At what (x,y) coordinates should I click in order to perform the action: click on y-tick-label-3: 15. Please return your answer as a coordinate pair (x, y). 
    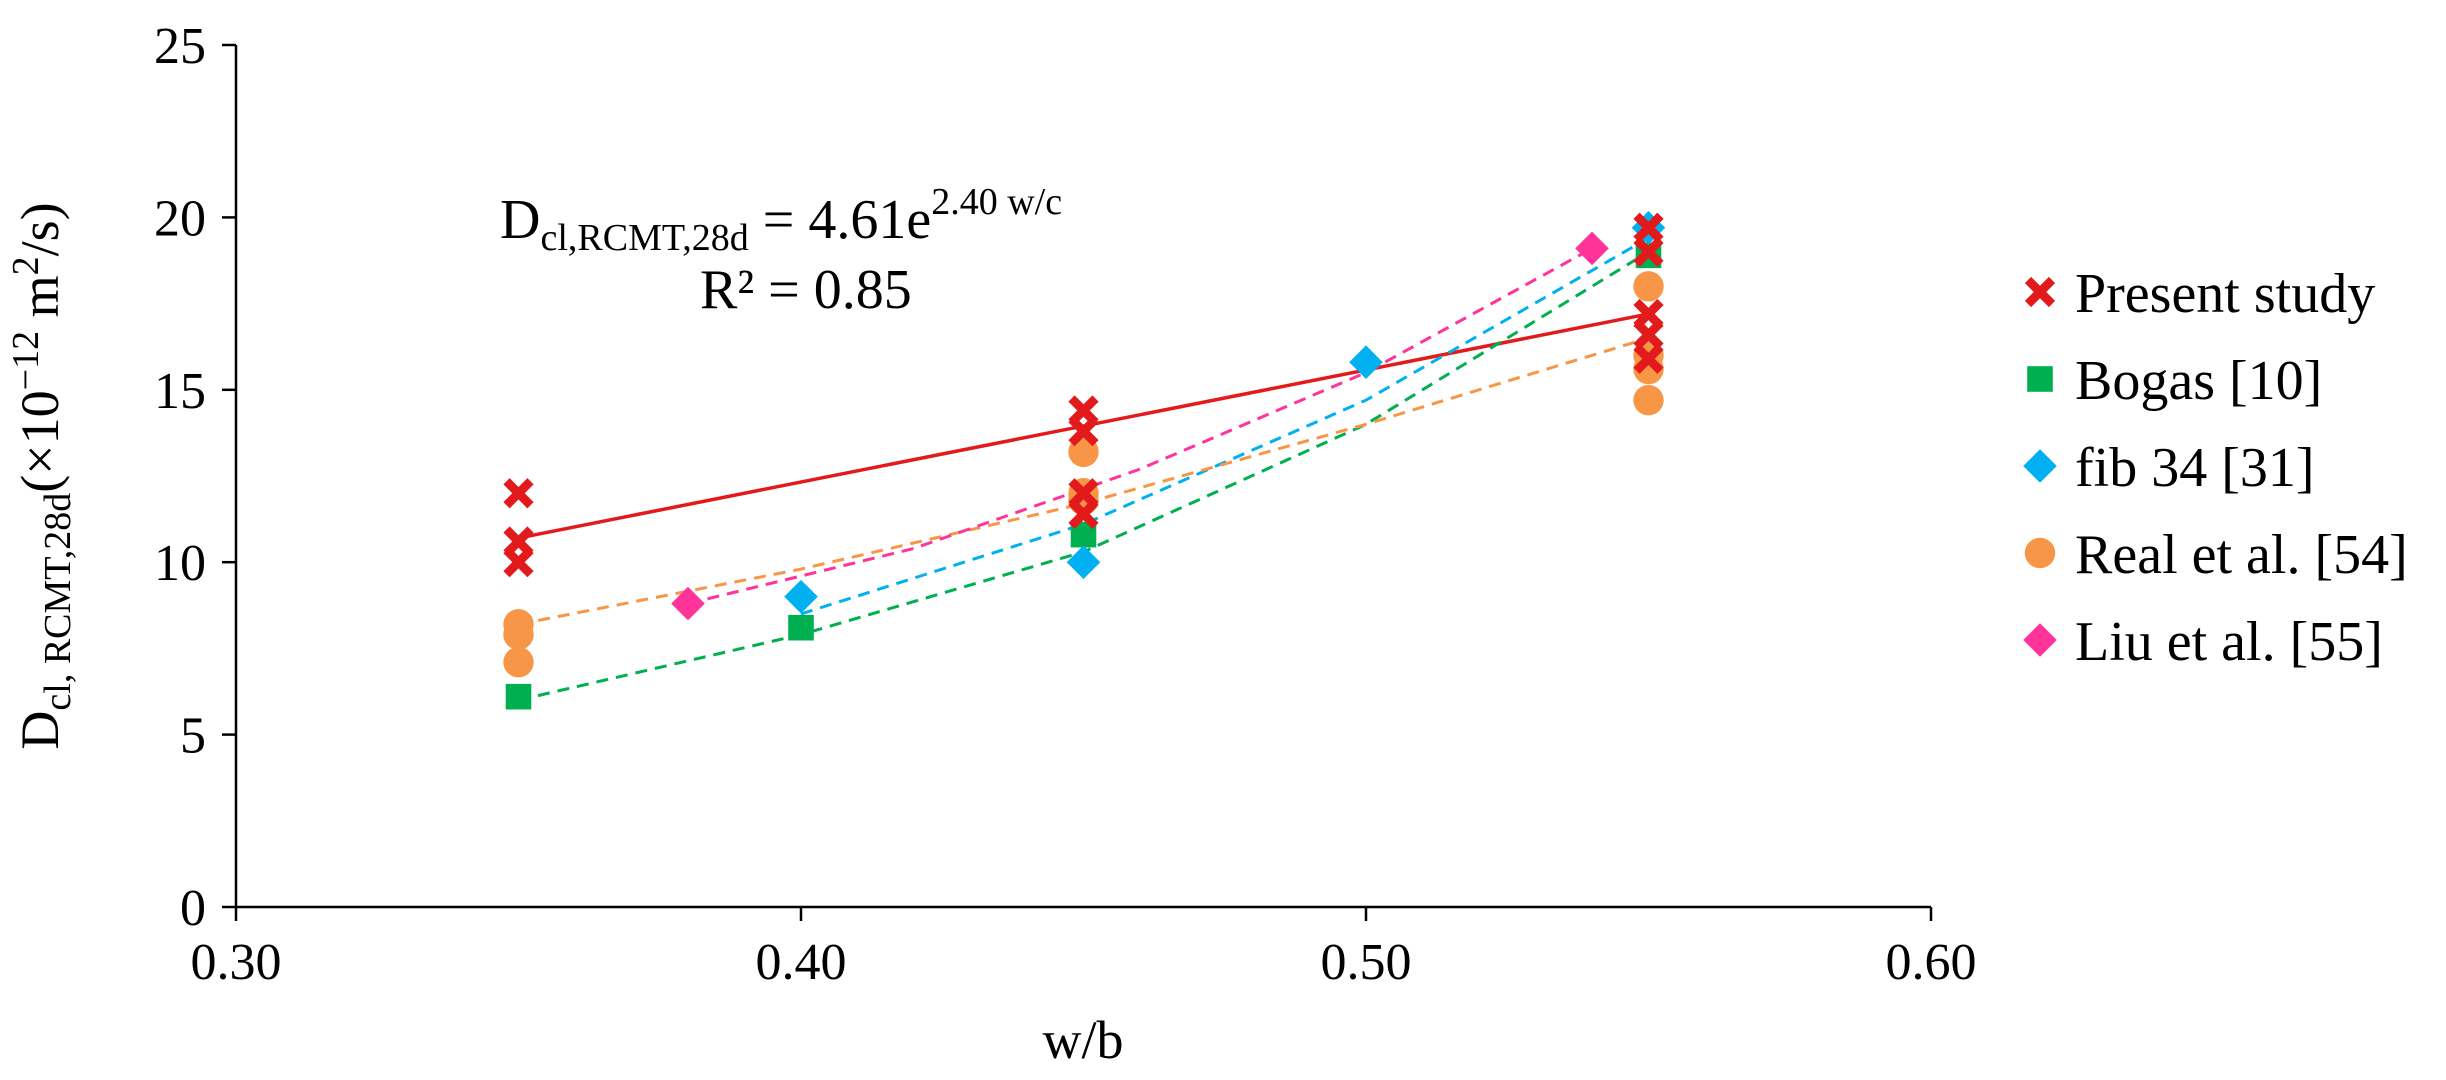
    Looking at the image, I should click on (180, 391).